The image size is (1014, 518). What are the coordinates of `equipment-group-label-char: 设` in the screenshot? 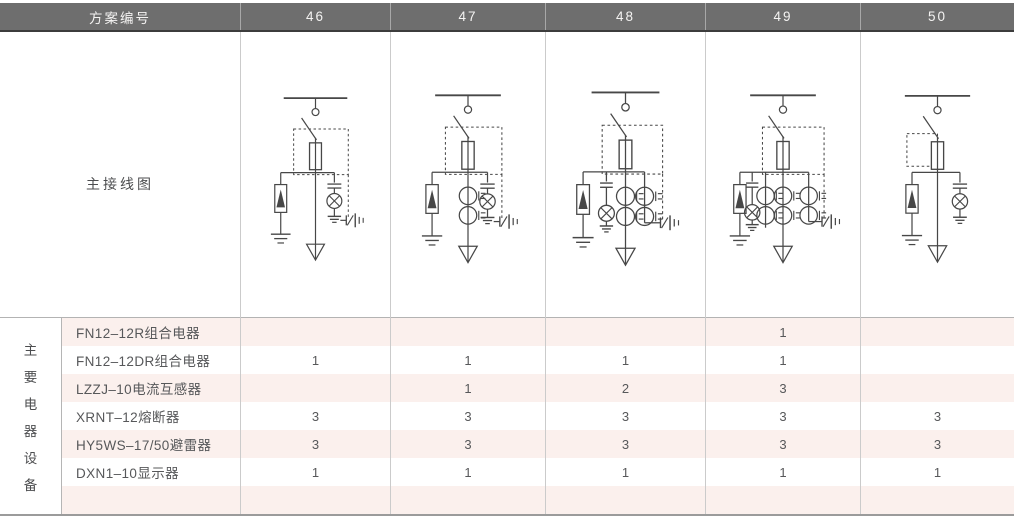 It's located at (30, 458).